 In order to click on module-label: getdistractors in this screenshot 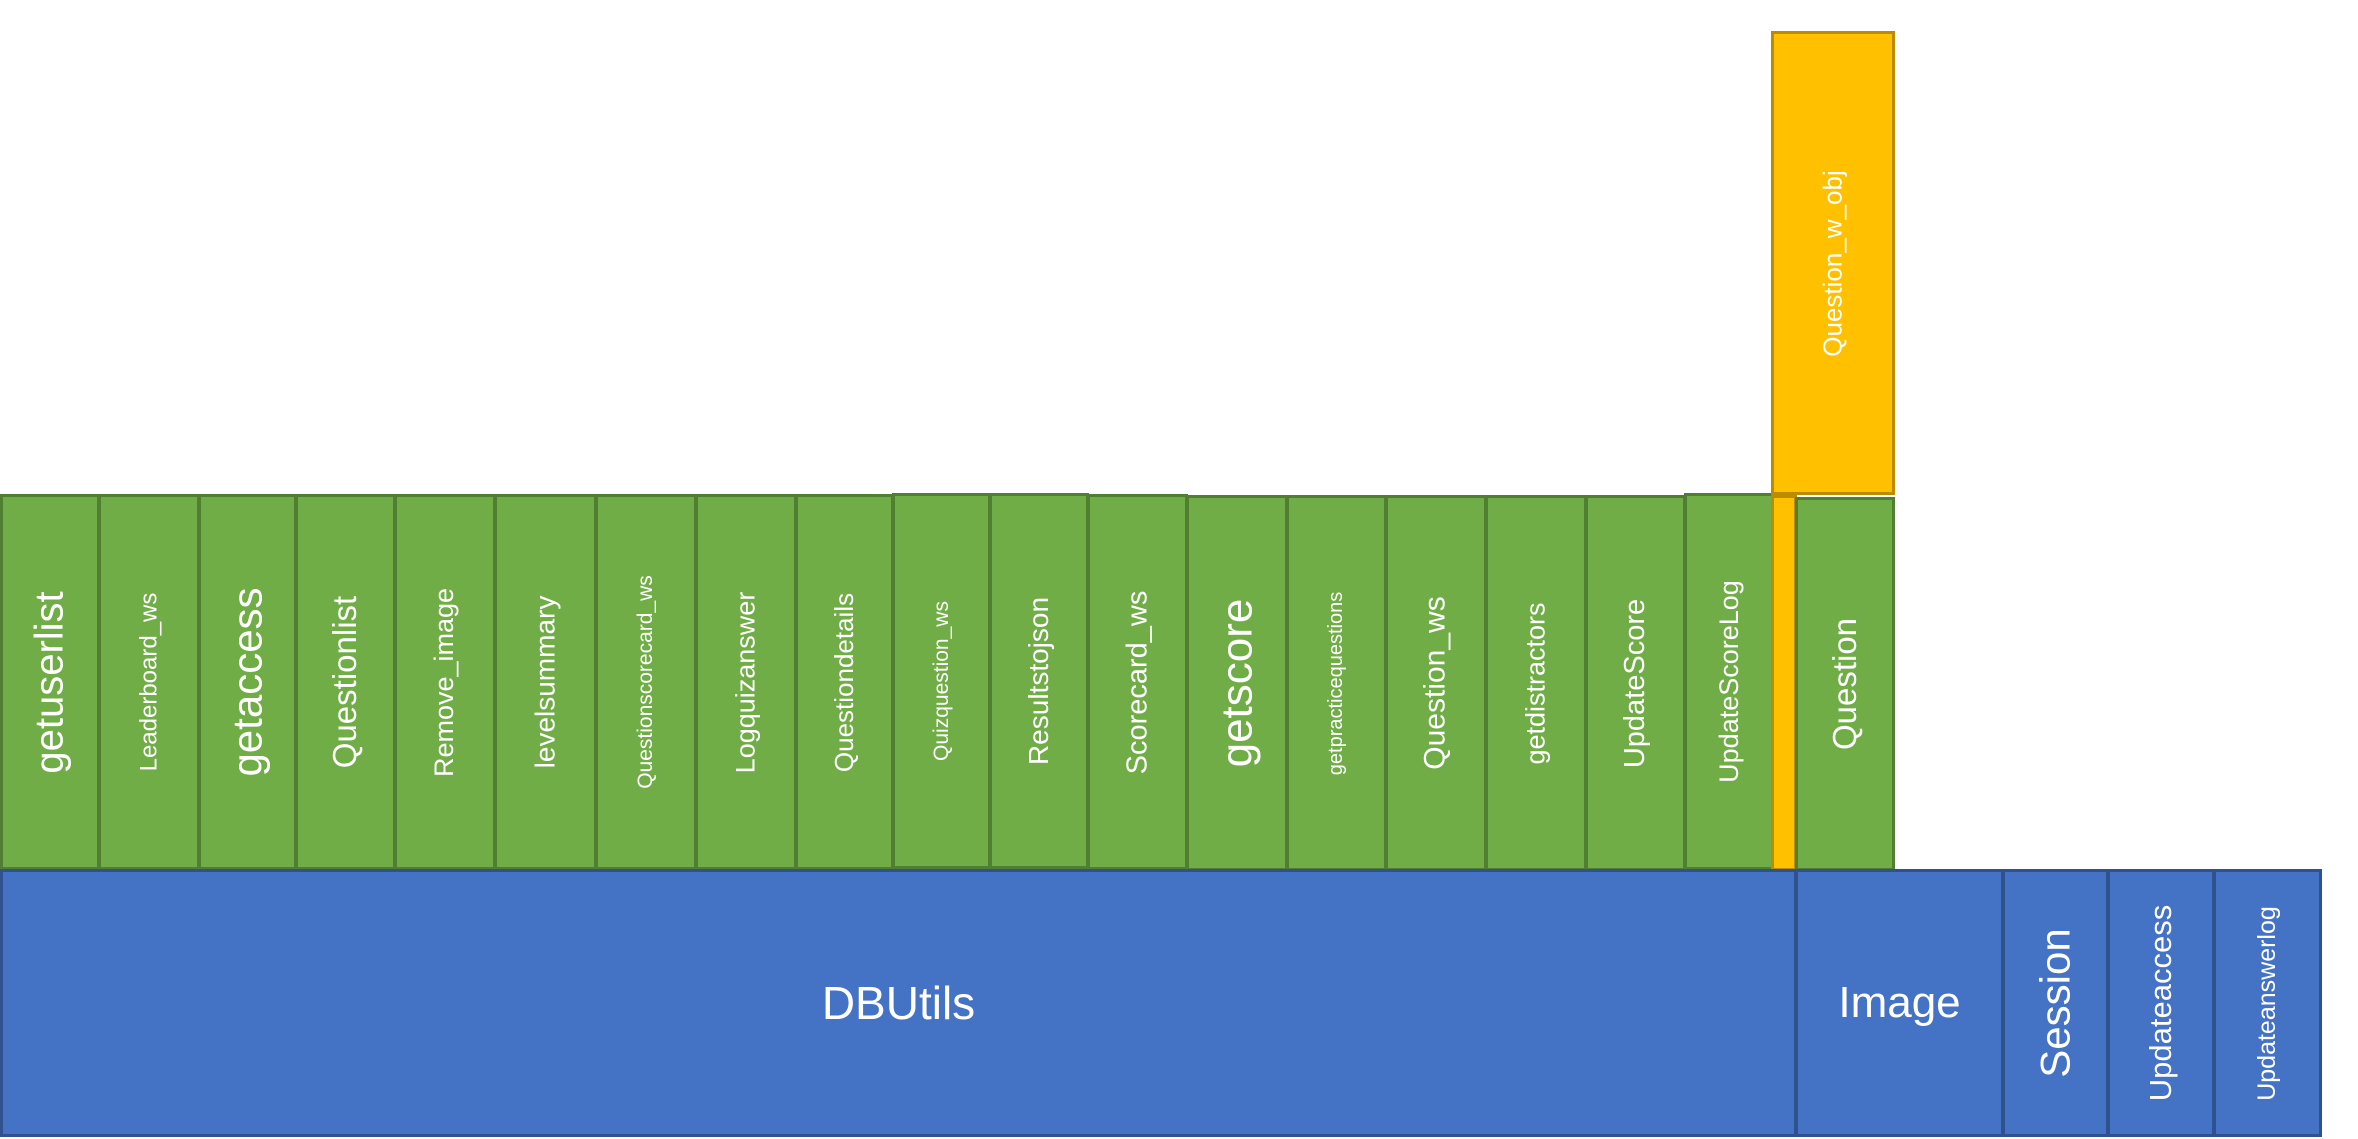, I will do `click(1535, 683)`.